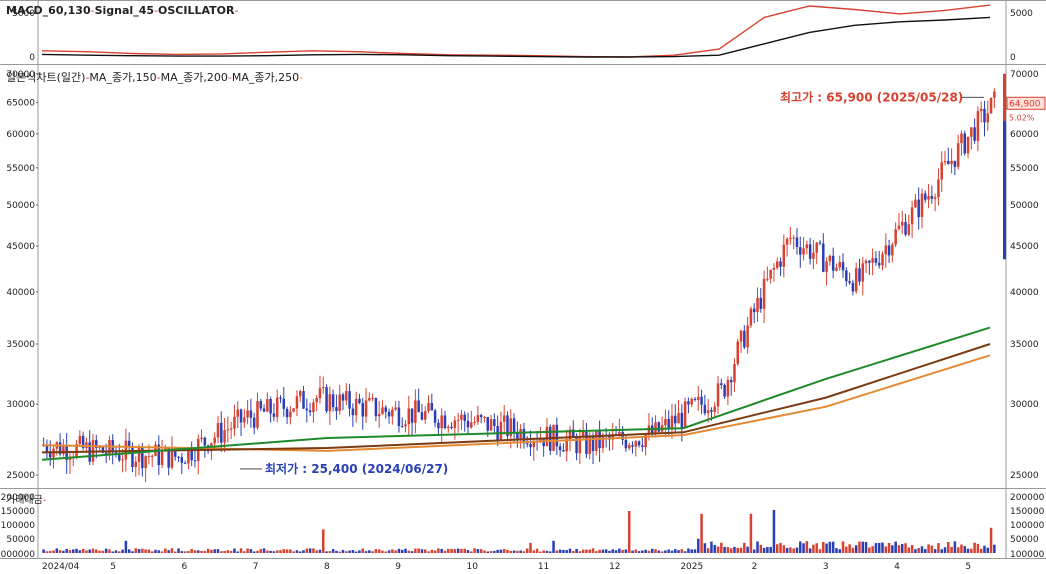 This screenshot has height=574, width=1046. What do you see at coordinates (825, 567) in the screenshot?
I see `x-tick-label: 3` at bounding box center [825, 567].